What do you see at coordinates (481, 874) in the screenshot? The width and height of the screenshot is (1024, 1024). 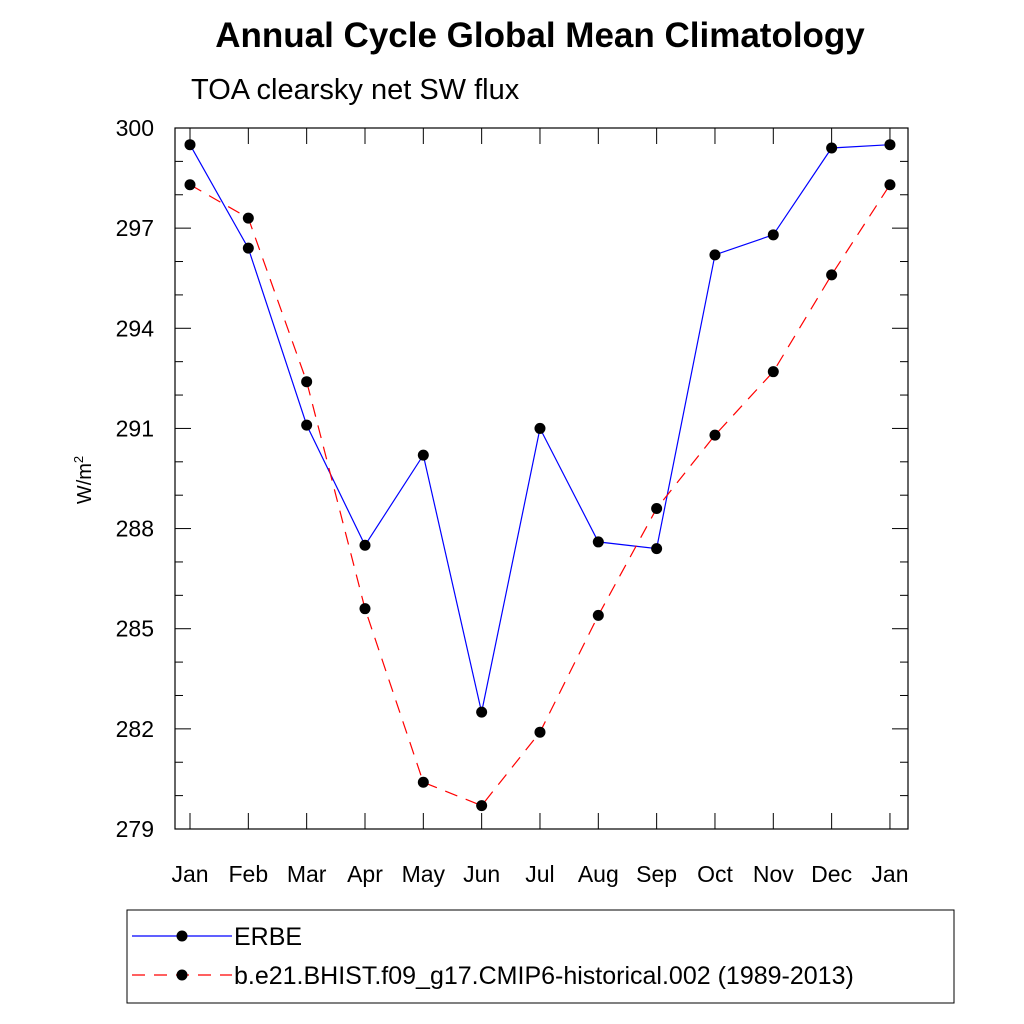 I see `x-tick-label: Jun` at bounding box center [481, 874].